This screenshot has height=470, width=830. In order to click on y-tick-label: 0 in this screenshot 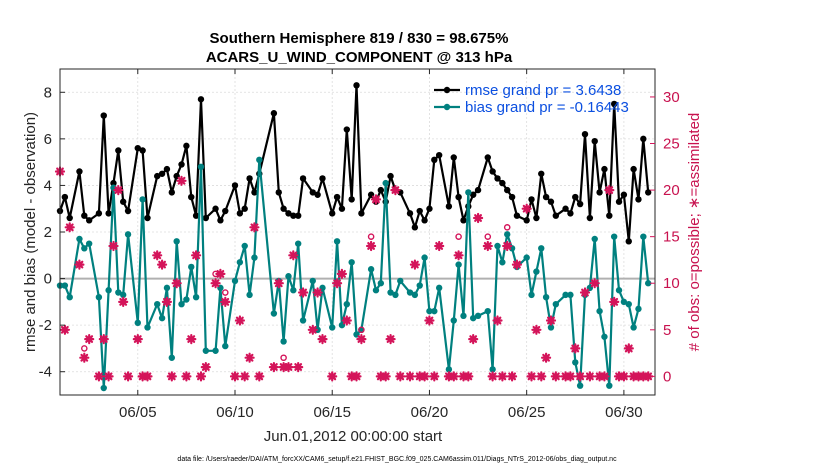, I will do `click(48, 279)`.